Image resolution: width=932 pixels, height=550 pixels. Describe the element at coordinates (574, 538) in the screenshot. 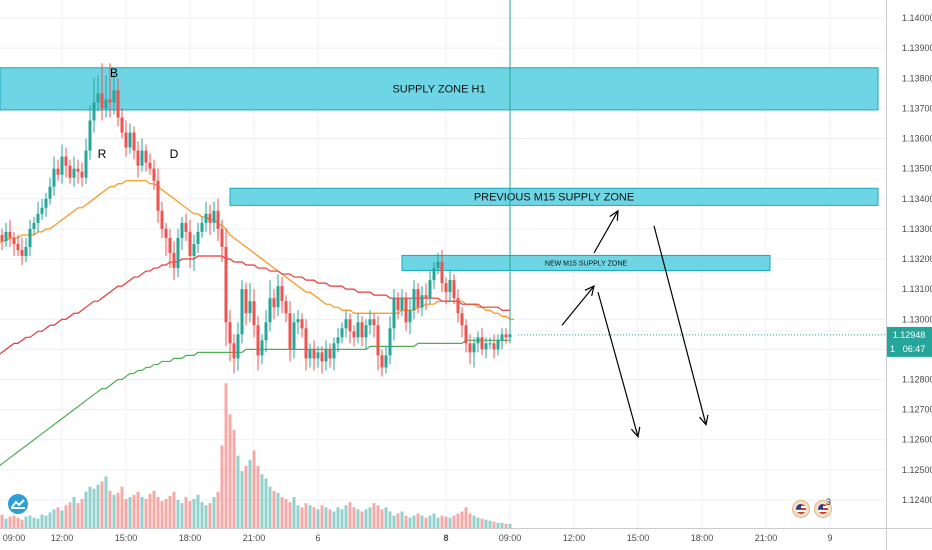

I see `time-tick-label: 12:00` at that location.